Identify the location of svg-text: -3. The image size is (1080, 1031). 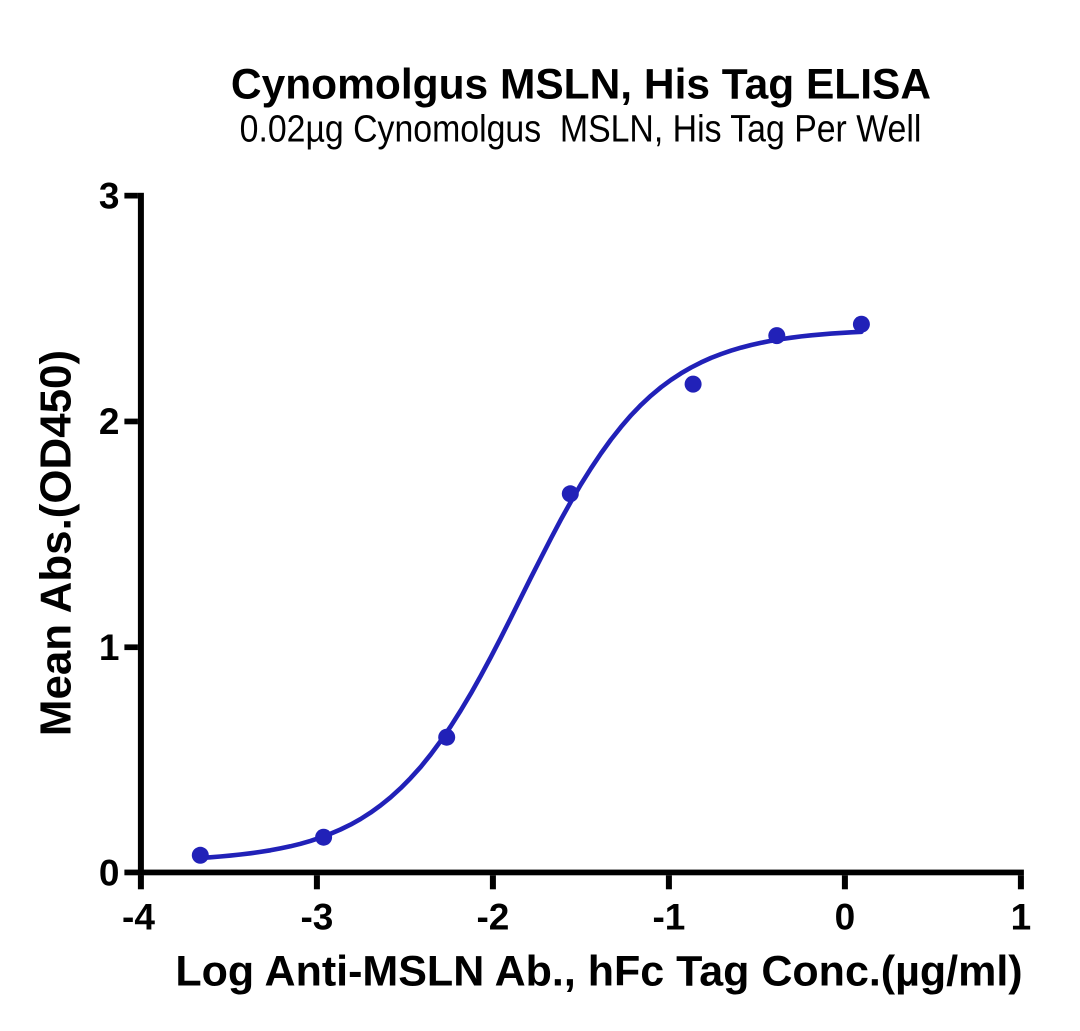
(316, 917).